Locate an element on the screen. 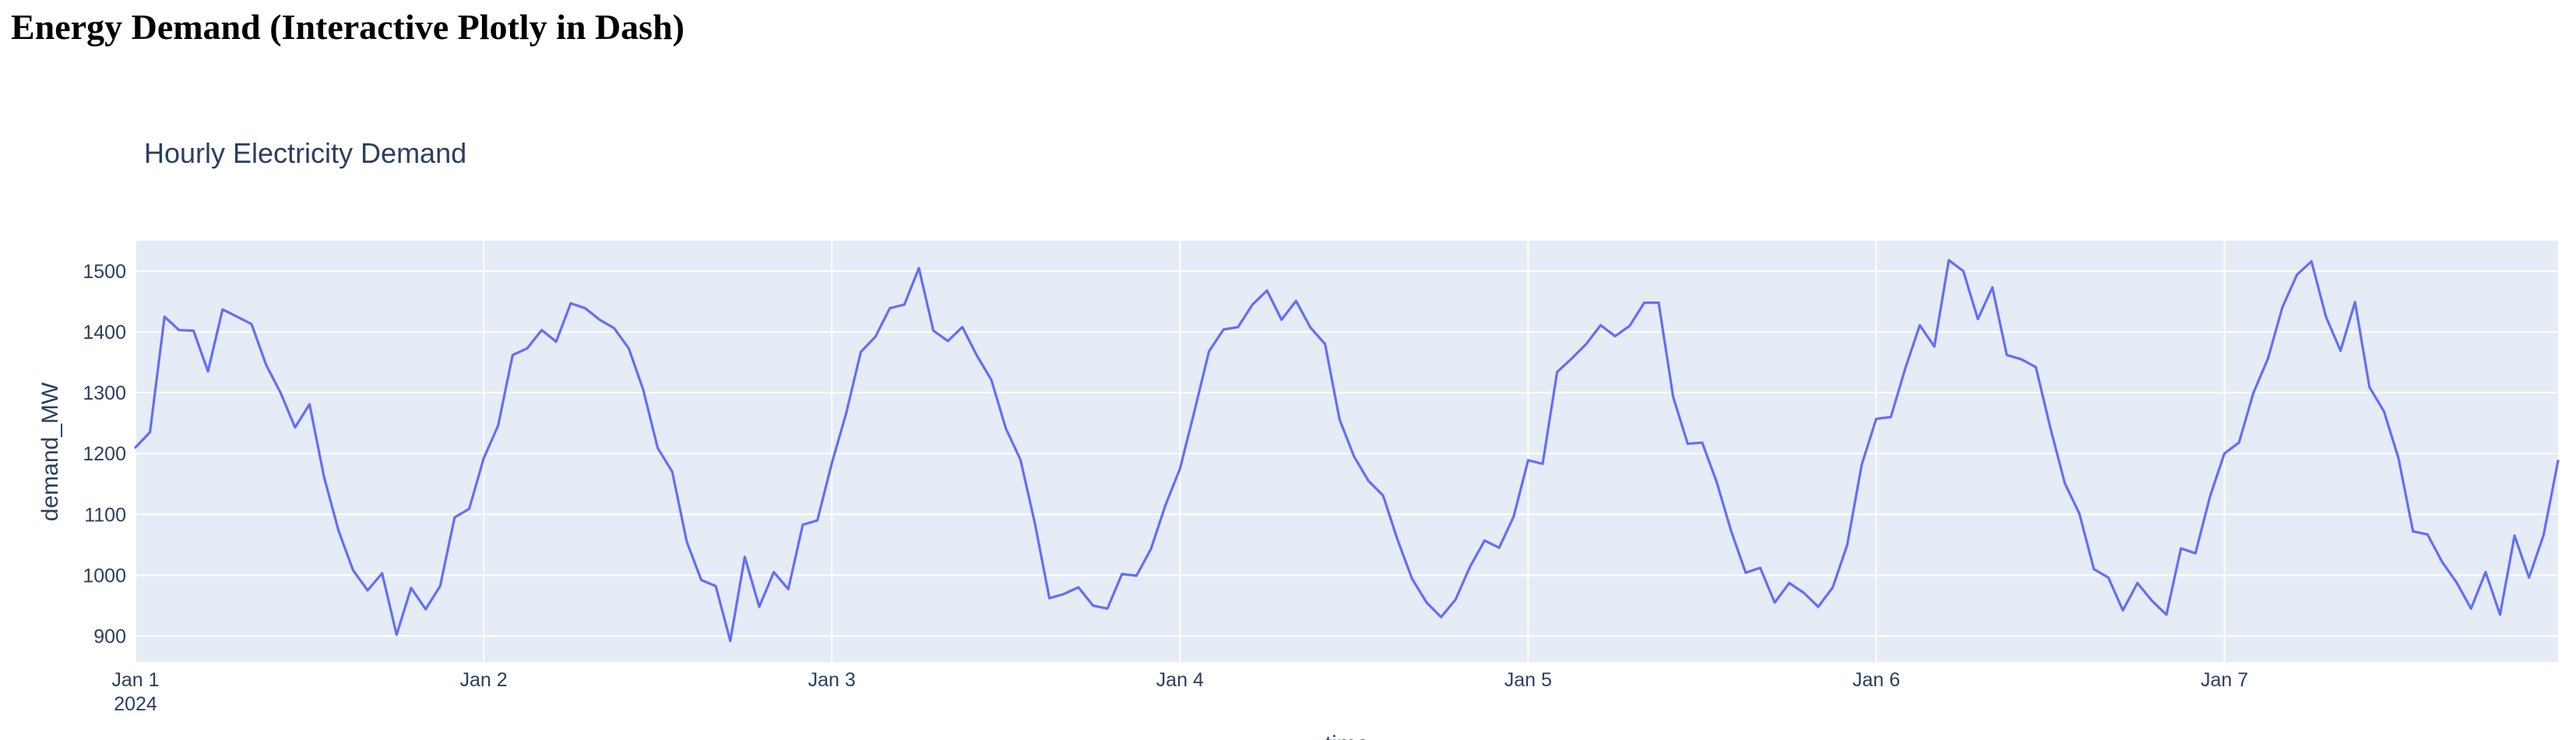 The width and height of the screenshot is (2576, 740). x-tick-label: Jan 4 is located at coordinates (1180, 680).